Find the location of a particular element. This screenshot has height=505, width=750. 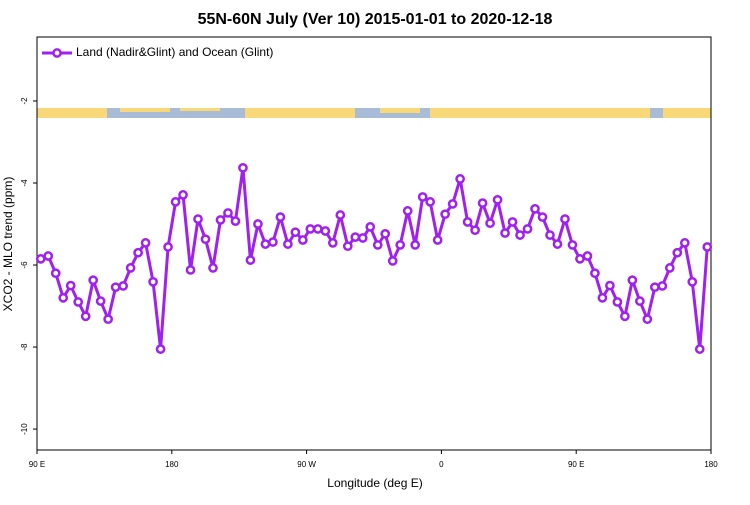

y-tick-label: -10 is located at coordinates (24, 429).